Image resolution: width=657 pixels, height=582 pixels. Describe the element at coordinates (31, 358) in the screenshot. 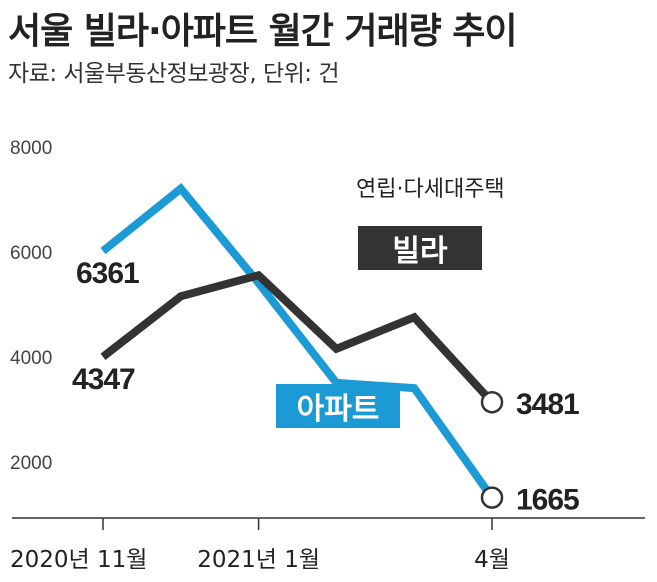

I see `y-tick-label: 4000` at that location.